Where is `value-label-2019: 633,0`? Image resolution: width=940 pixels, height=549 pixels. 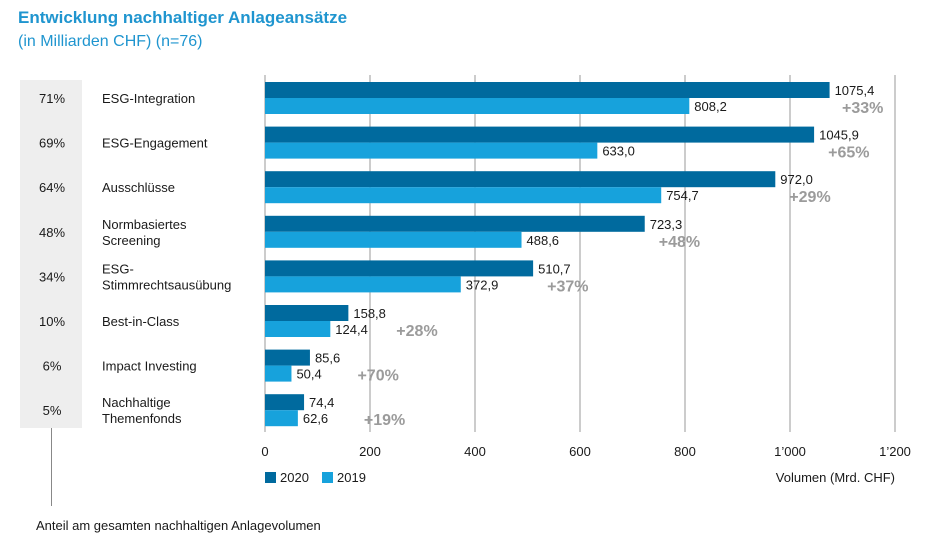 value-label-2019: 633,0 is located at coordinates (618, 151).